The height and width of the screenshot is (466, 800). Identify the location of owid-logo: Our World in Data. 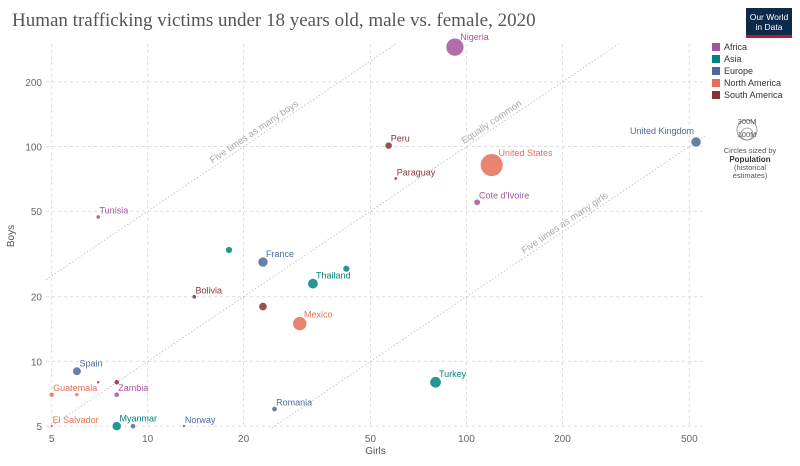
(769, 23).